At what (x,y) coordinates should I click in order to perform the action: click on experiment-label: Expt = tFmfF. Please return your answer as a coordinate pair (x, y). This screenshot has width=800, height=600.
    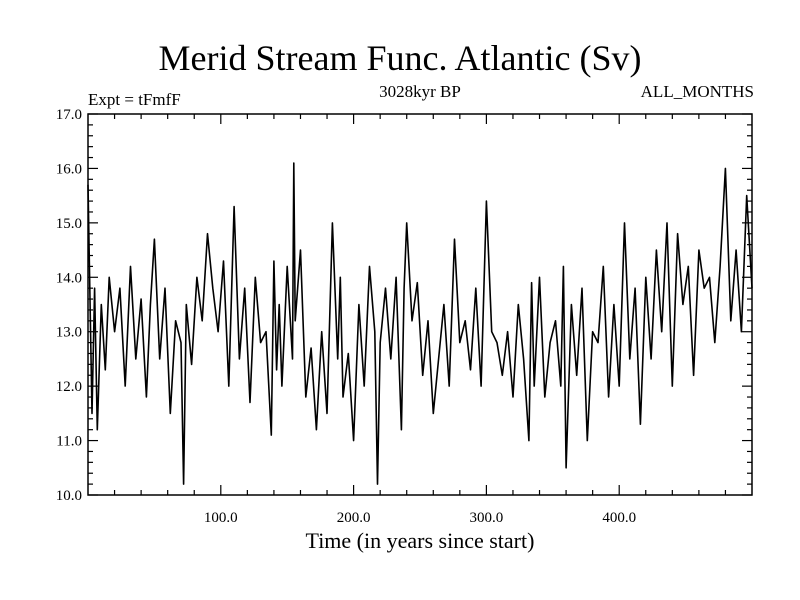
    Looking at the image, I should click on (134, 99).